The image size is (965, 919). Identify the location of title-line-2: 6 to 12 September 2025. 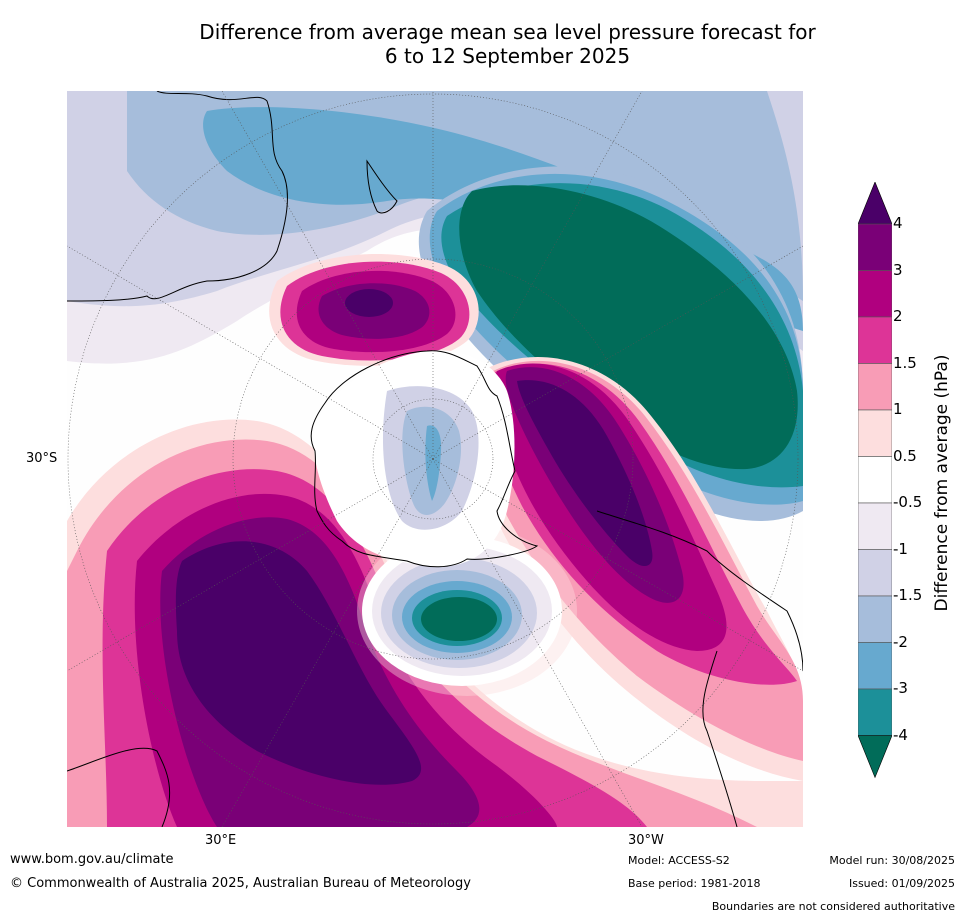
(507, 56).